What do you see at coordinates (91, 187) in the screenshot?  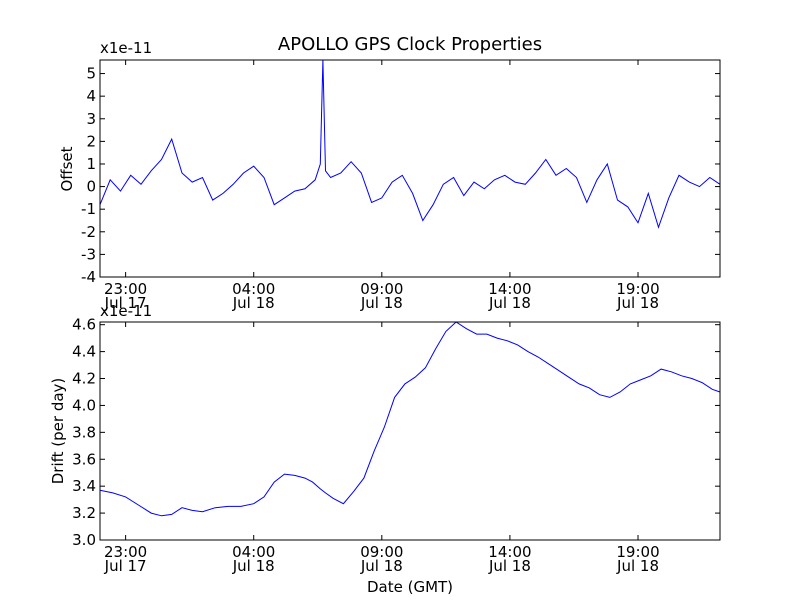 I see `y-tick-label: 0` at bounding box center [91, 187].